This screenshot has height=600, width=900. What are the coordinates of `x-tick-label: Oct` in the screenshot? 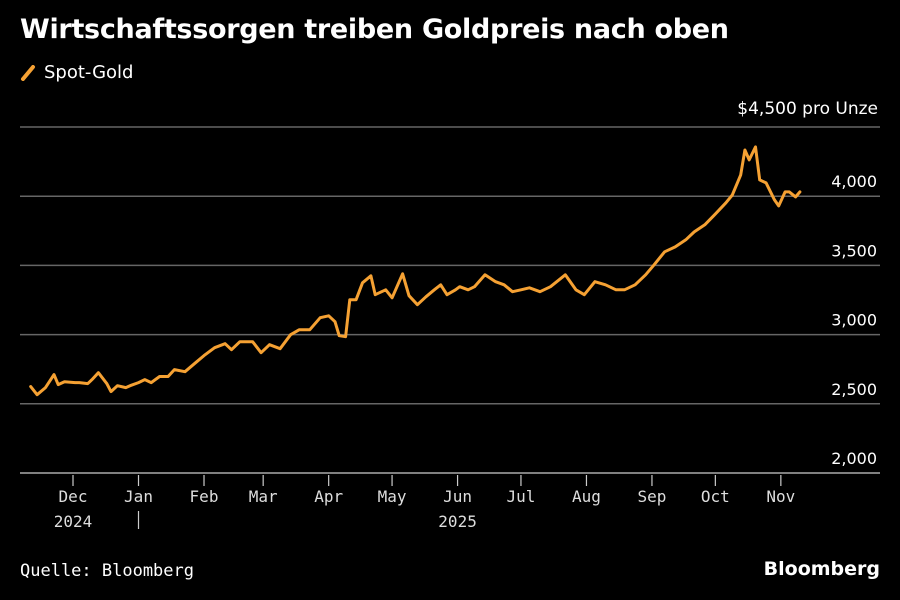 It's located at (715, 496).